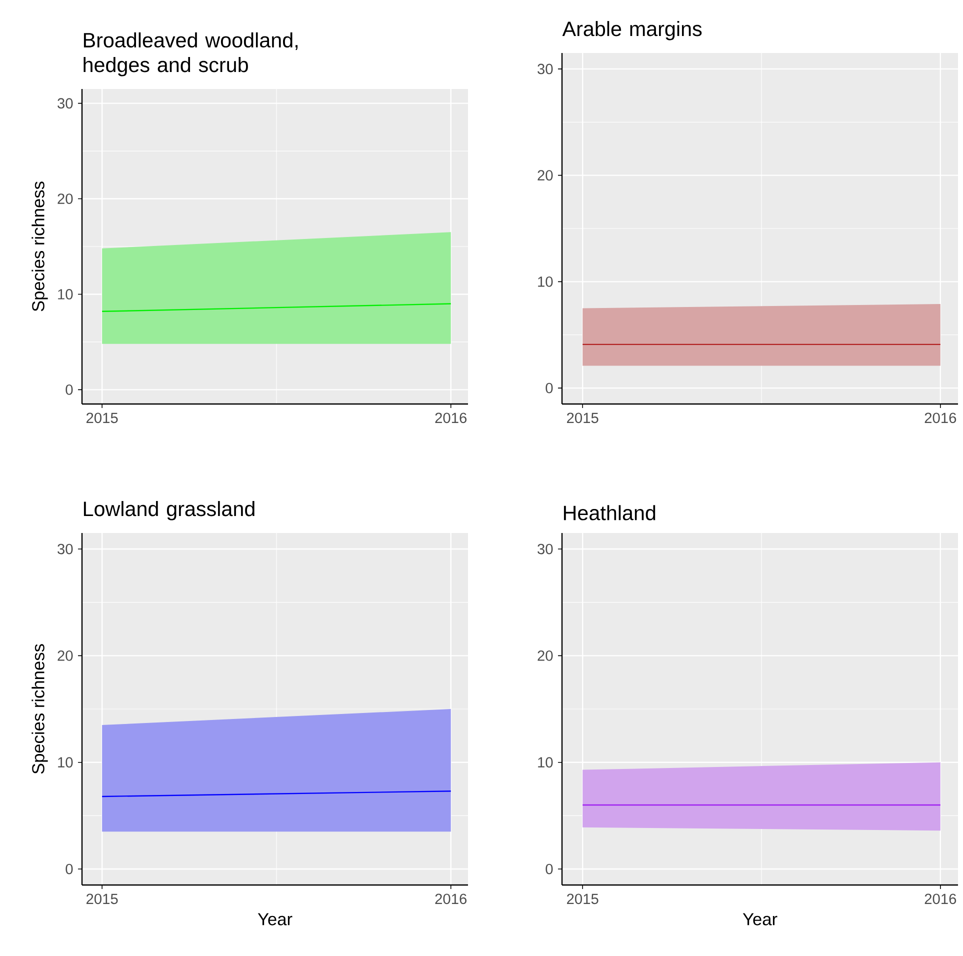 This screenshot has height=956, width=963. Describe the element at coordinates (169, 510) in the screenshot. I see `chart-title: Lowland grassland` at that location.